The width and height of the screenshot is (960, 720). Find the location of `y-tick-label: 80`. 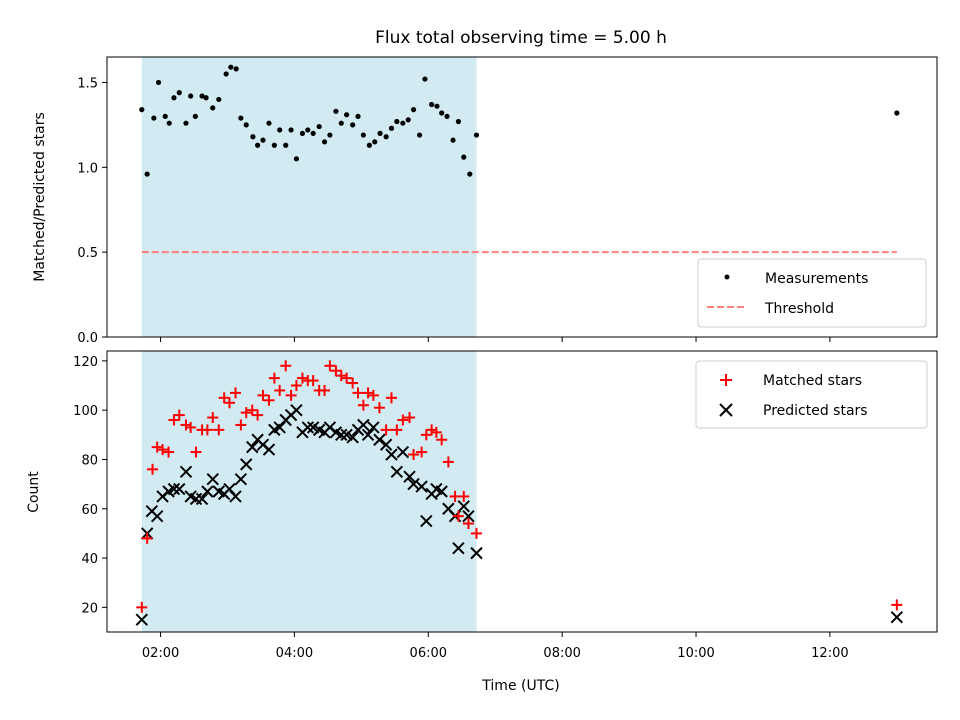

y-tick-label: 80 is located at coordinates (89, 460).